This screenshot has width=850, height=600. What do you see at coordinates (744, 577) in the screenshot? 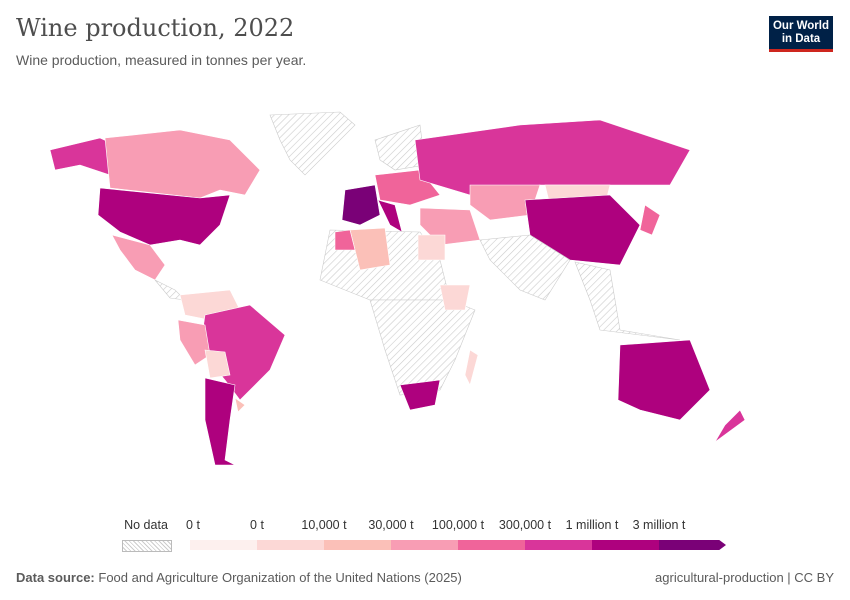
I see `license-text: agricultural-production | CC BY` at bounding box center [744, 577].